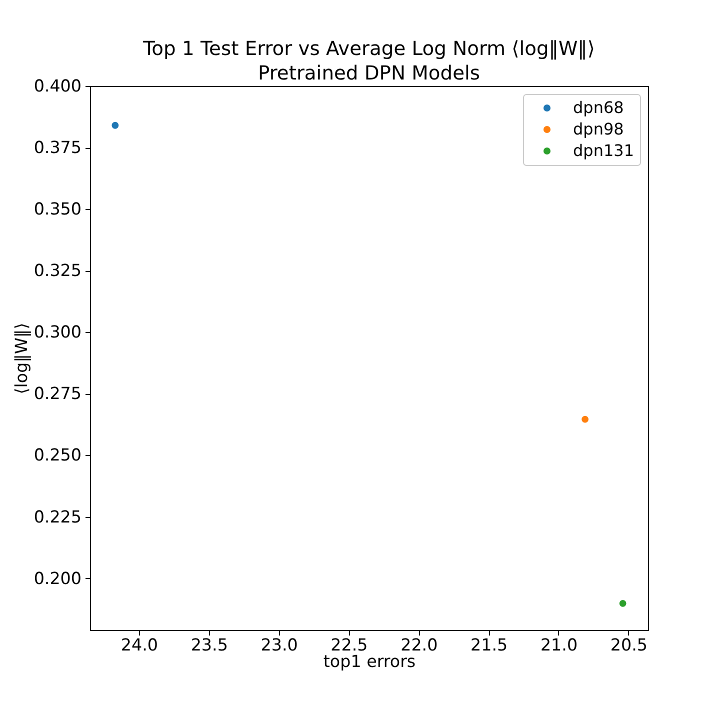 Image resolution: width=720 pixels, height=720 pixels. I want to click on y-tick-label: 0.200, so click(58, 578).